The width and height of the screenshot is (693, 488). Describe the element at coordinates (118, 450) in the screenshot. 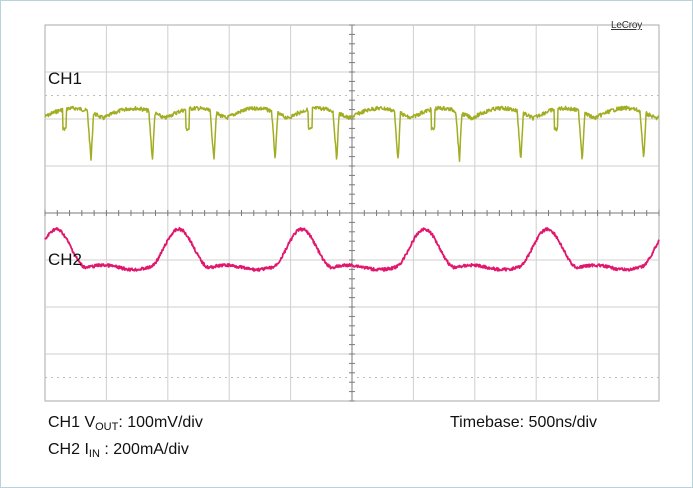

I see `ch2-caption: CH2 IIN : 200mA/div` at that location.